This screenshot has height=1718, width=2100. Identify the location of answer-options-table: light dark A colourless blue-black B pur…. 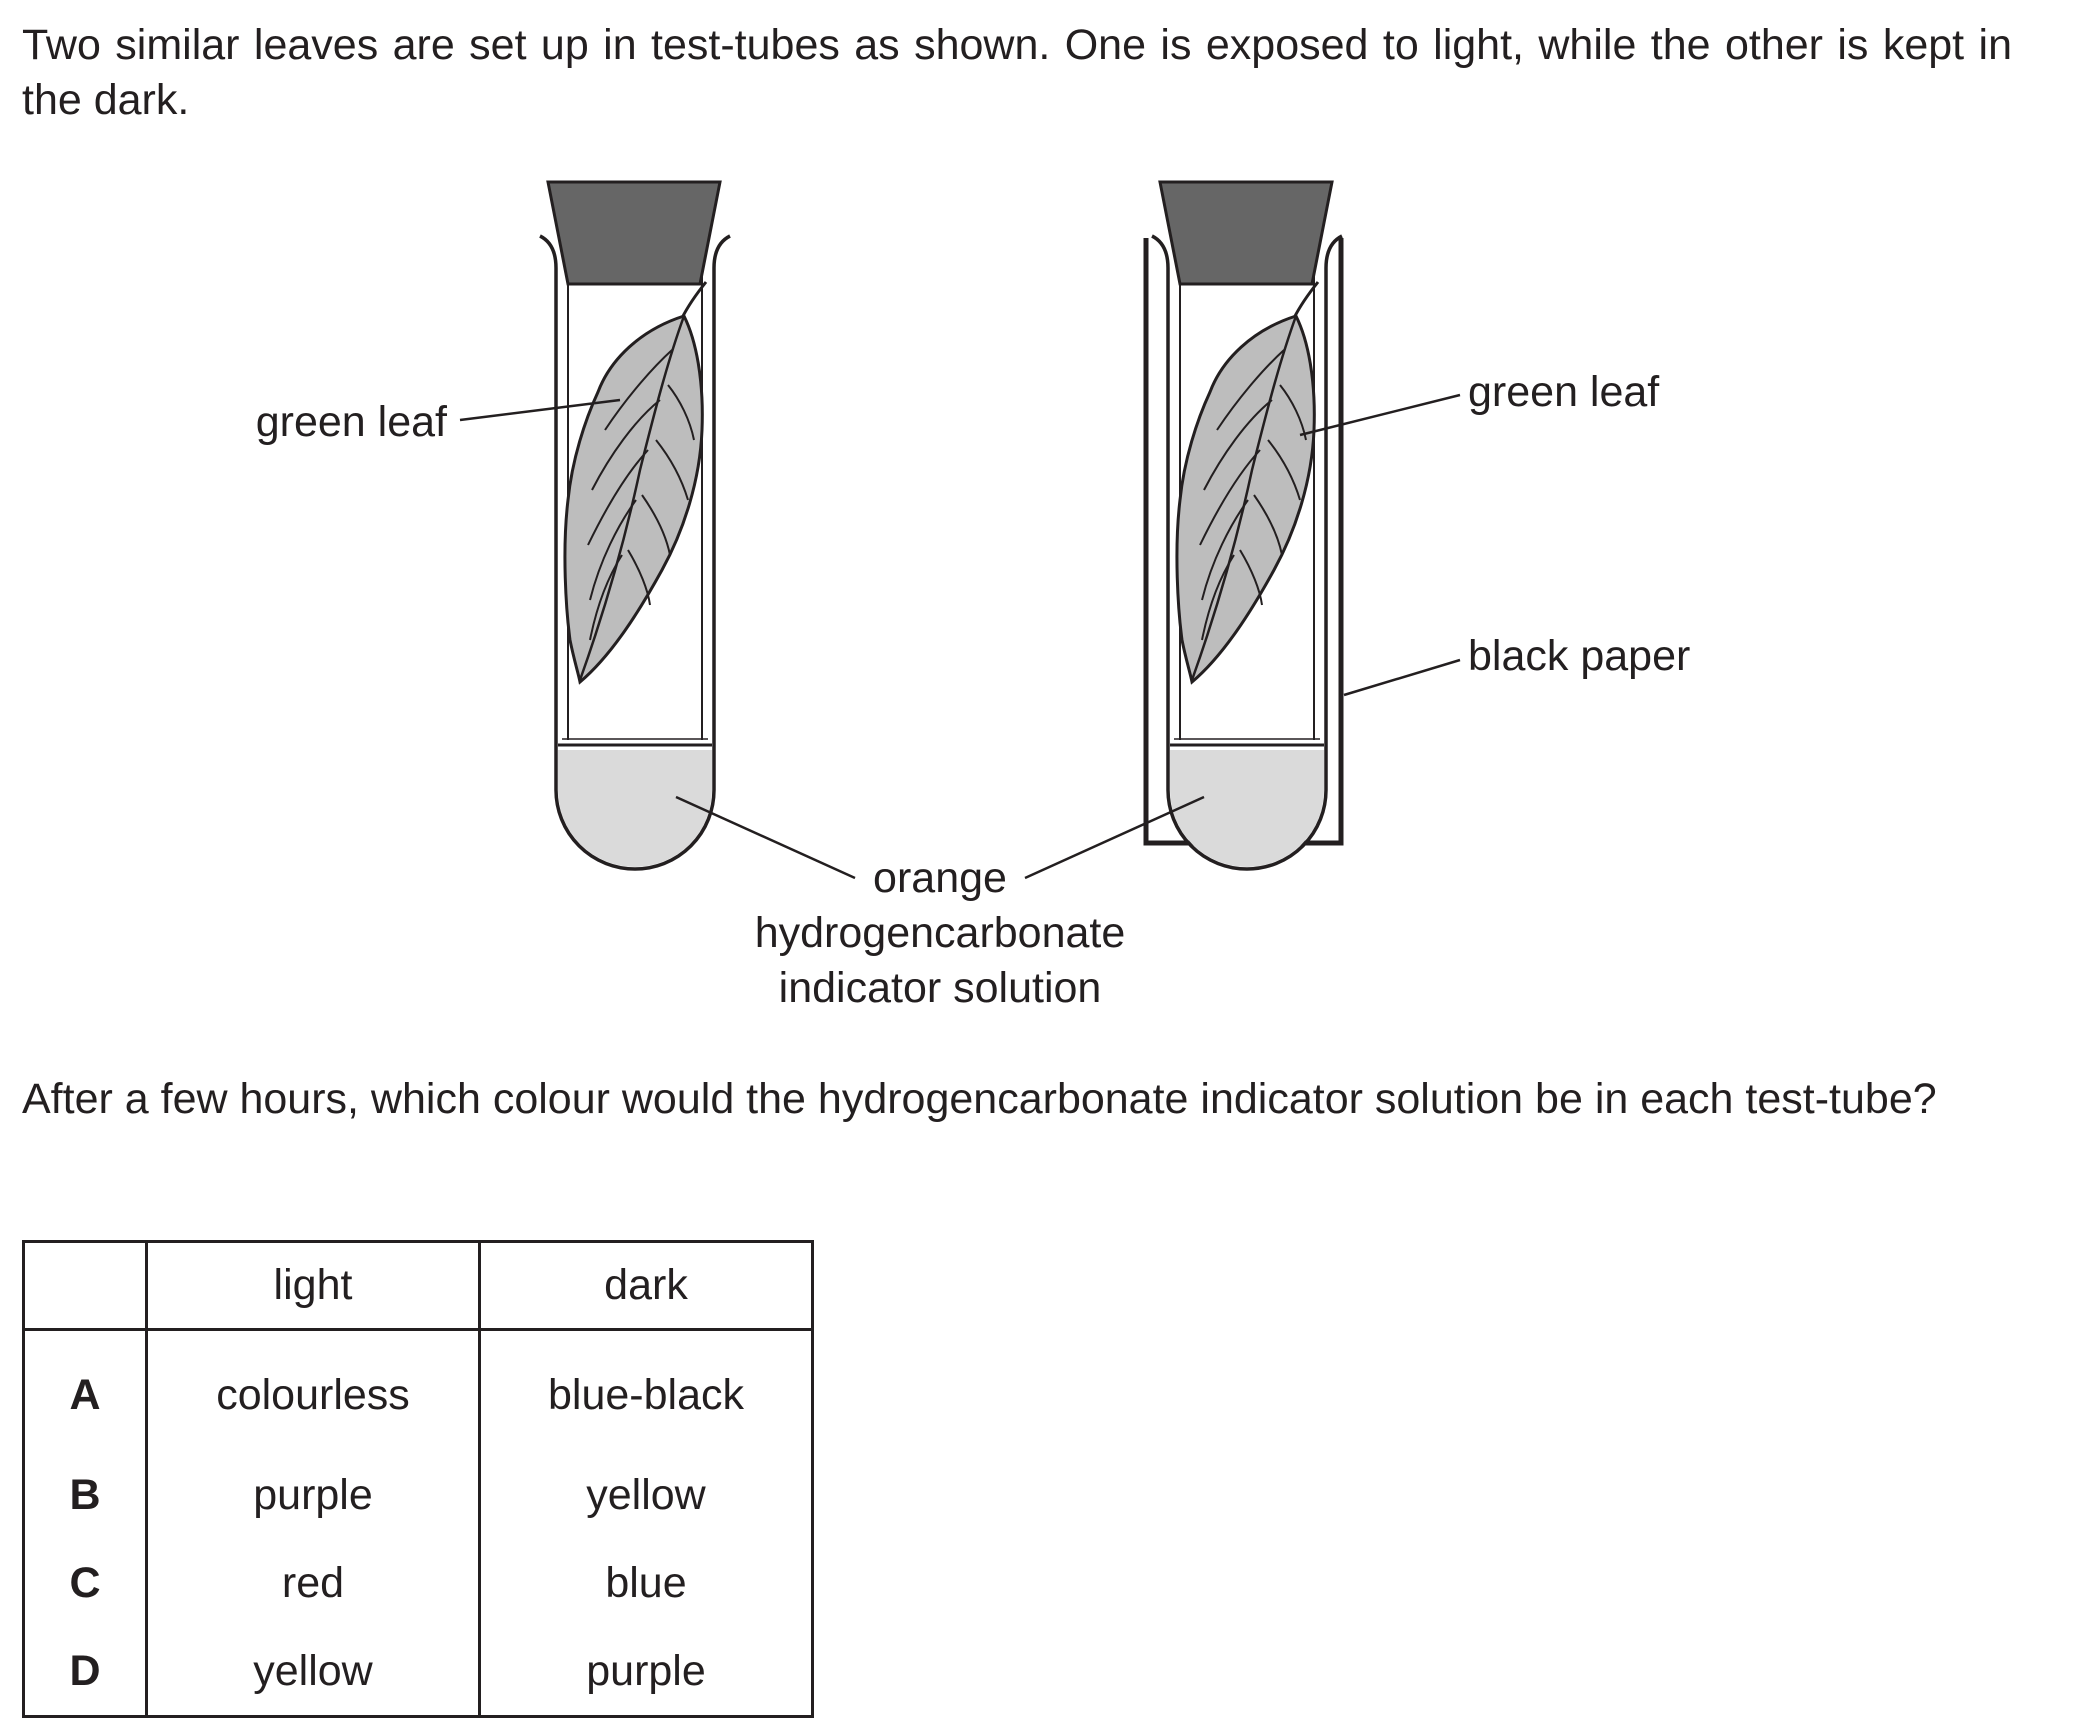
(418, 1479).